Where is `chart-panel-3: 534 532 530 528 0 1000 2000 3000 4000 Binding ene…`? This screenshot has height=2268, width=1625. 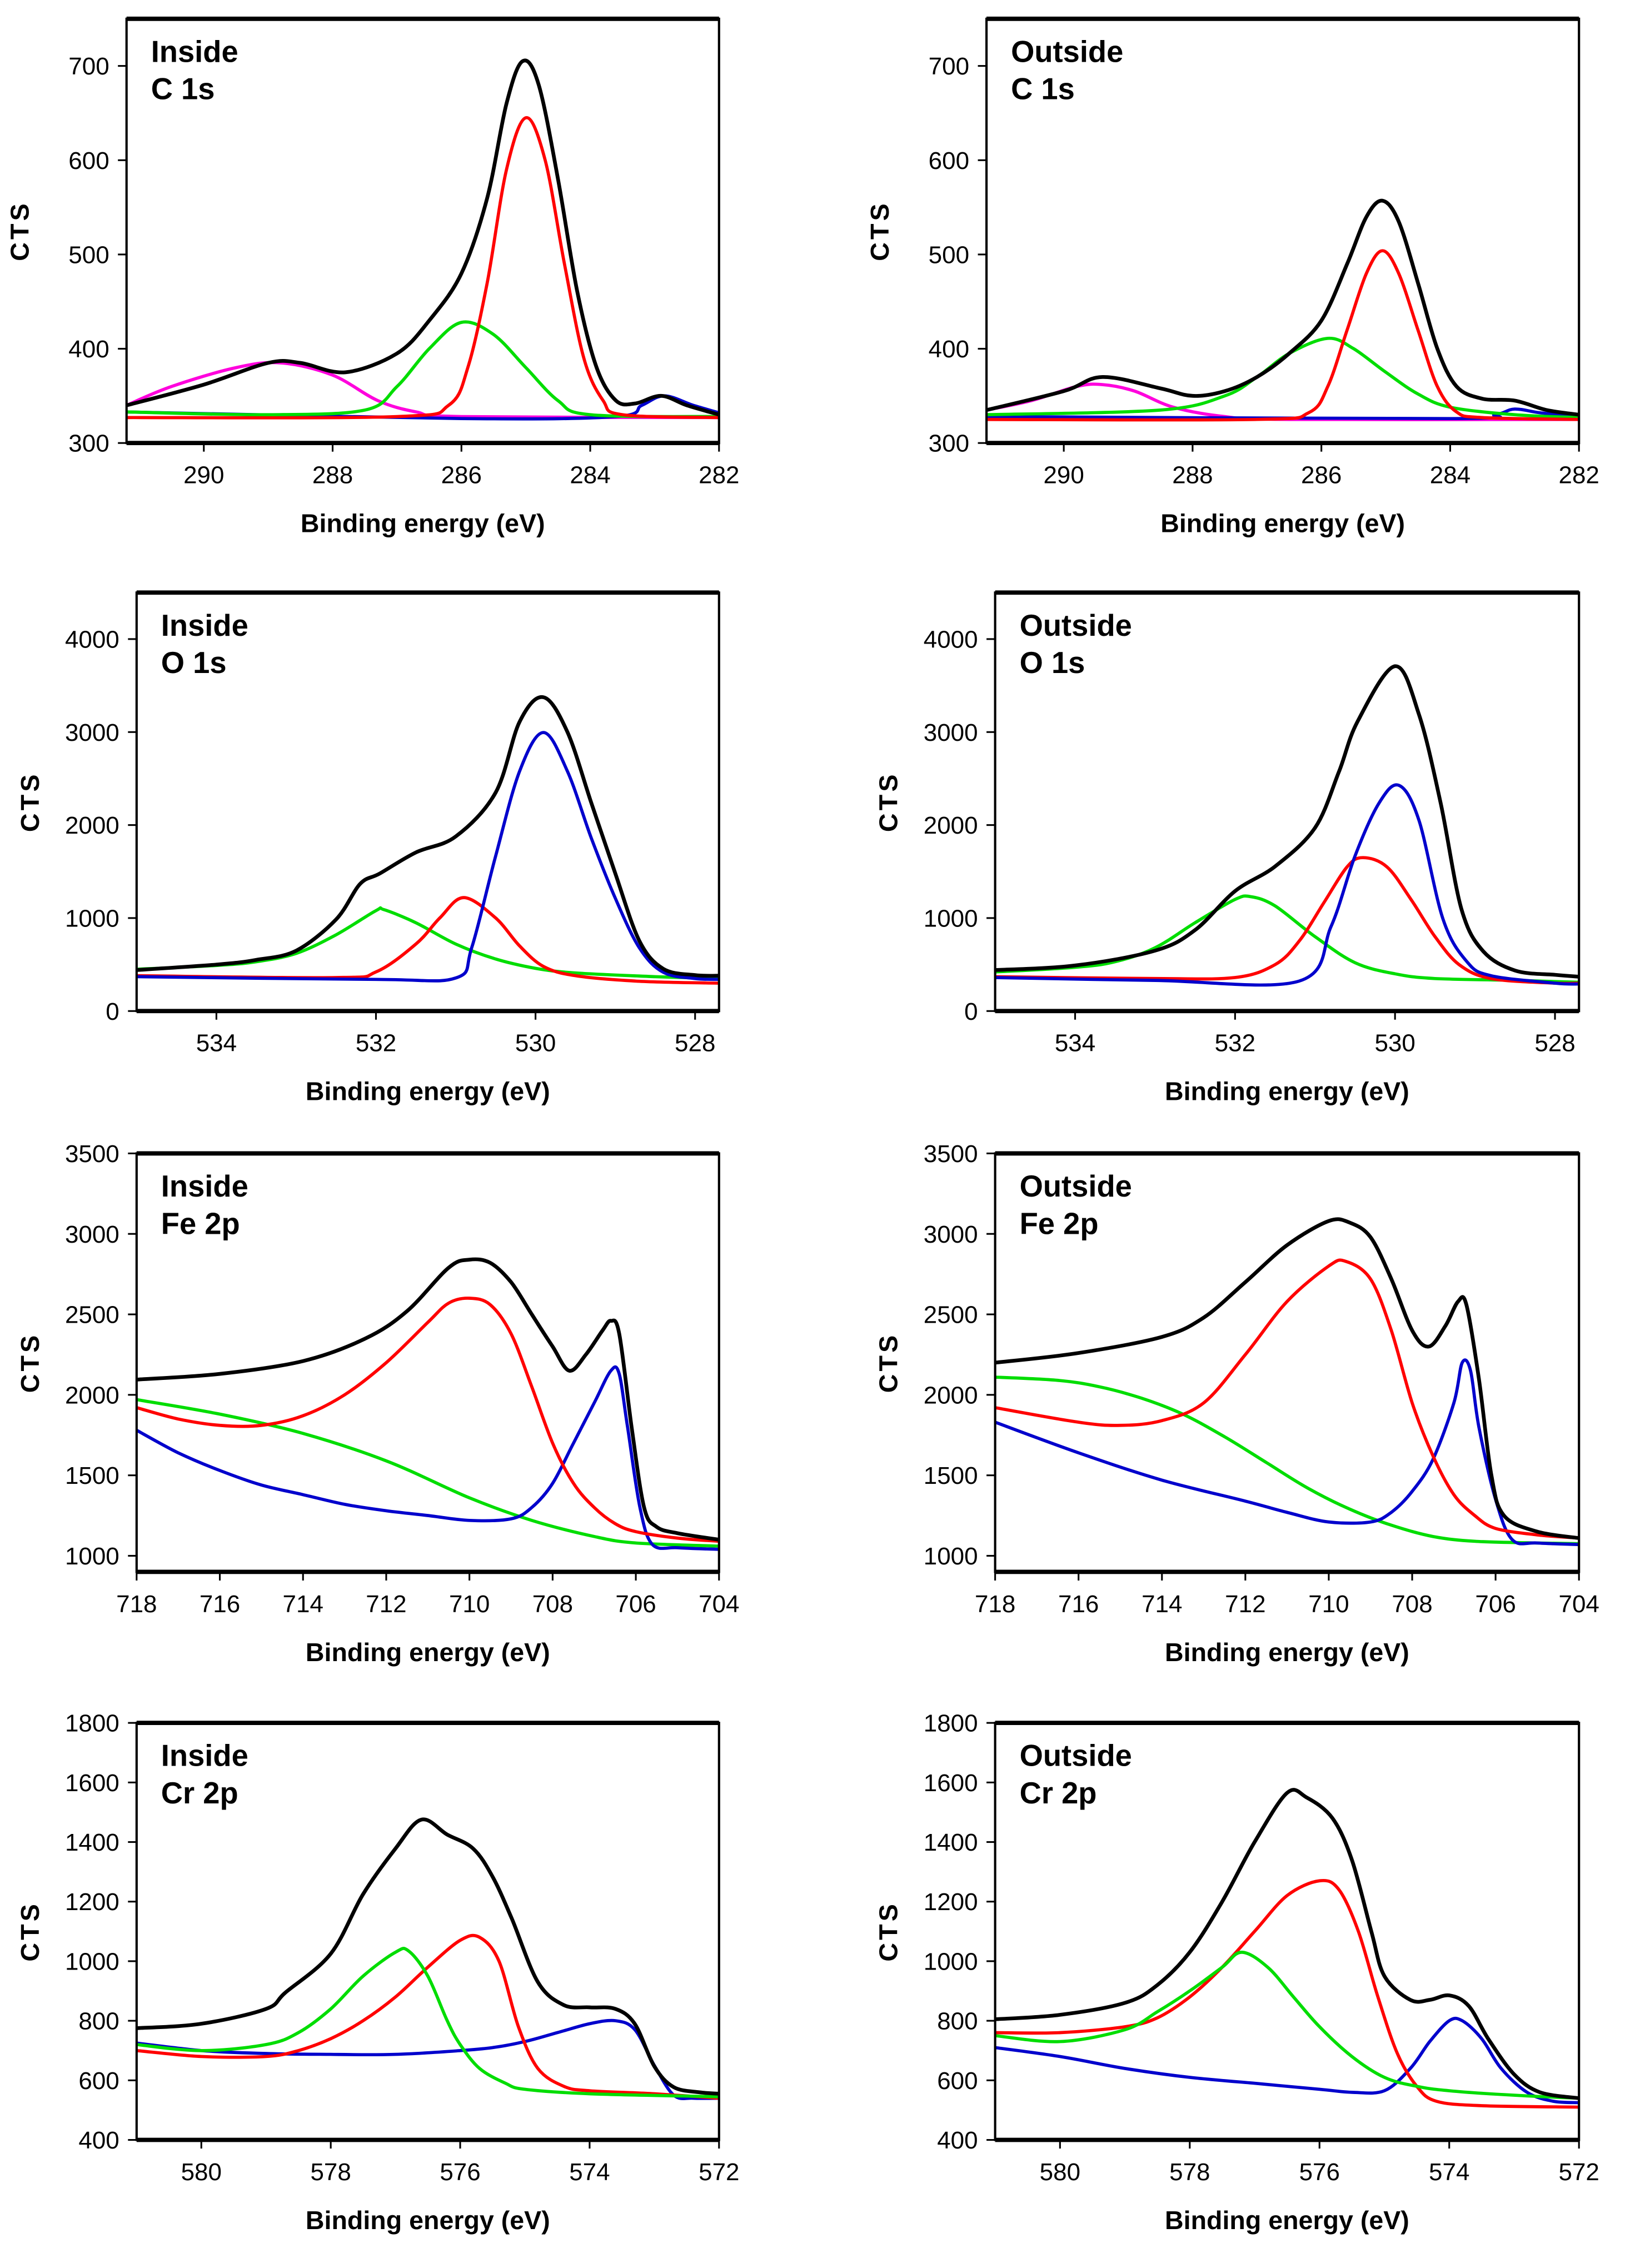 chart-panel-3: 534 532 530 528 0 1000 2000 3000 4000 Binding ene… is located at coordinates (1227, 848).